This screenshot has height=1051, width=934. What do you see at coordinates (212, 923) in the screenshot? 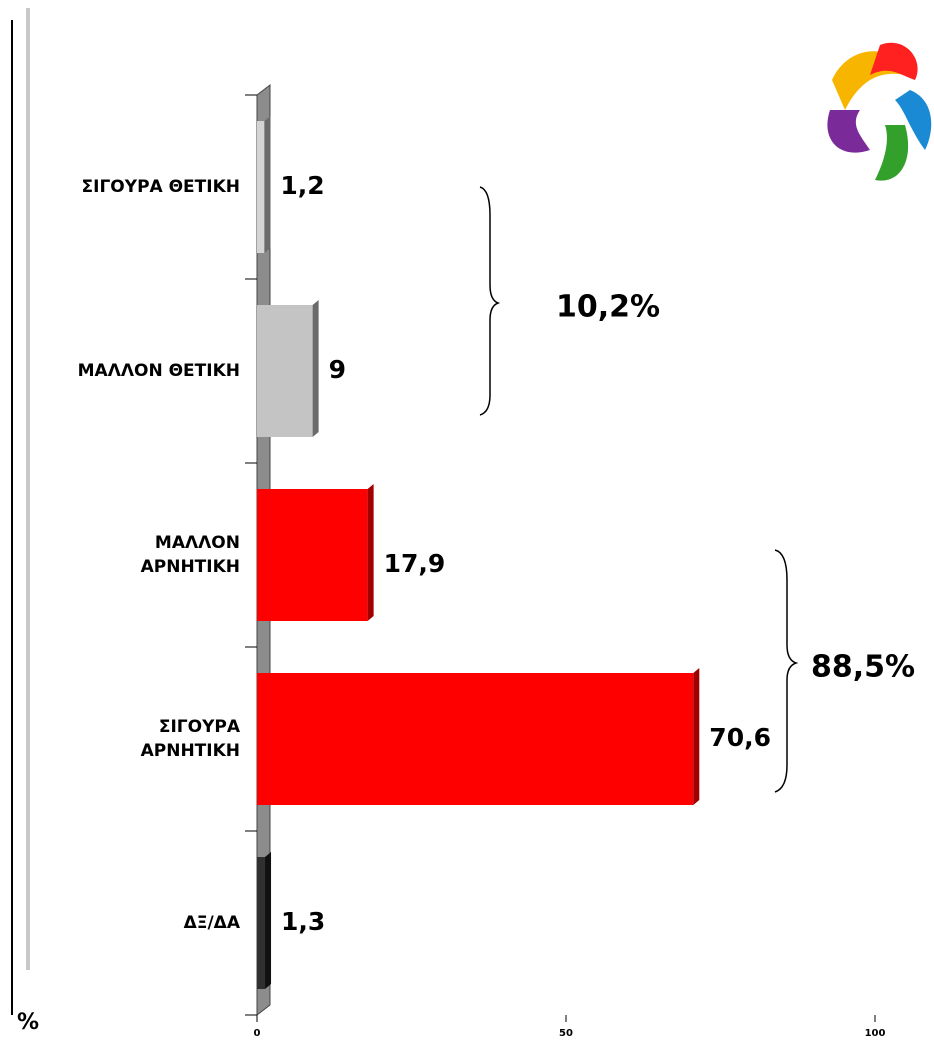
I see `y-tick-label: ΔΞ/ΔΑ` at bounding box center [212, 923].